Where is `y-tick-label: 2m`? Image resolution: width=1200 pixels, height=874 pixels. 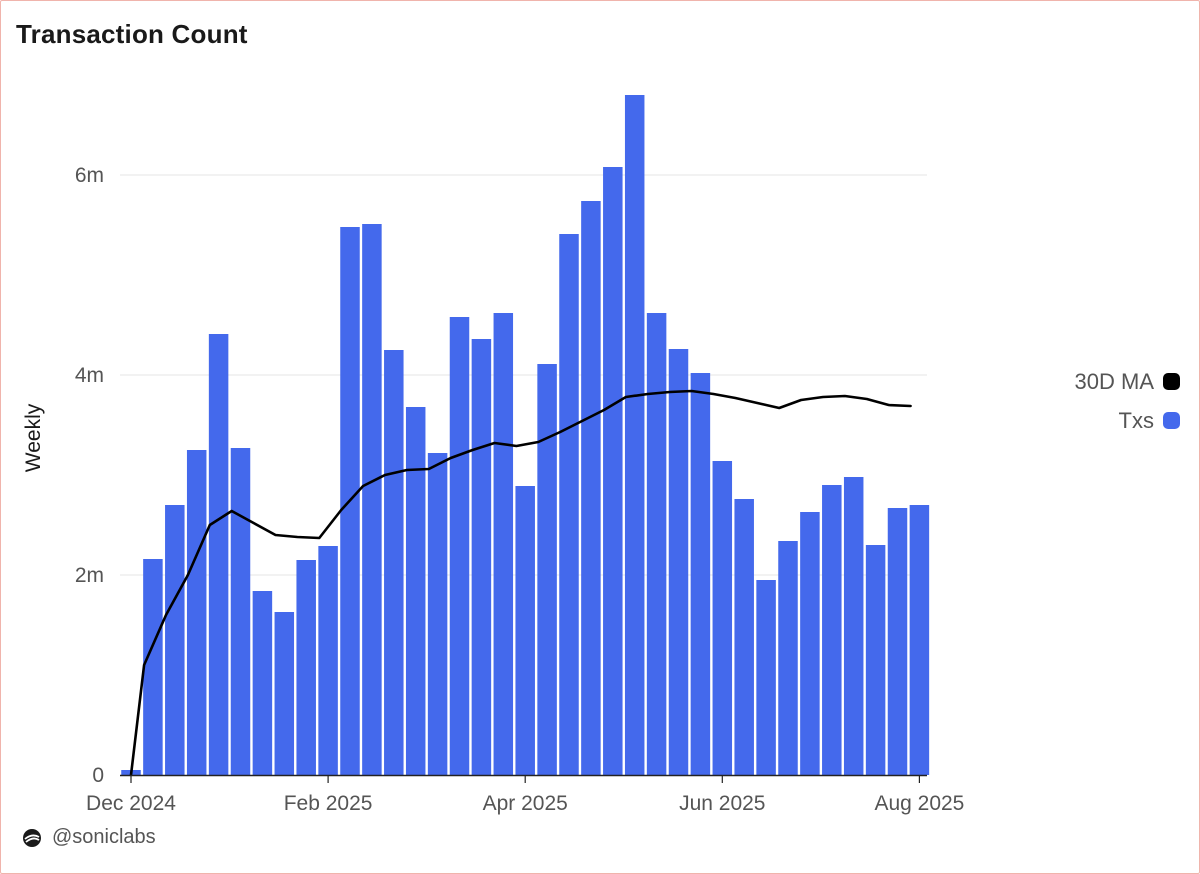 y-tick-label: 2m is located at coordinates (89, 575).